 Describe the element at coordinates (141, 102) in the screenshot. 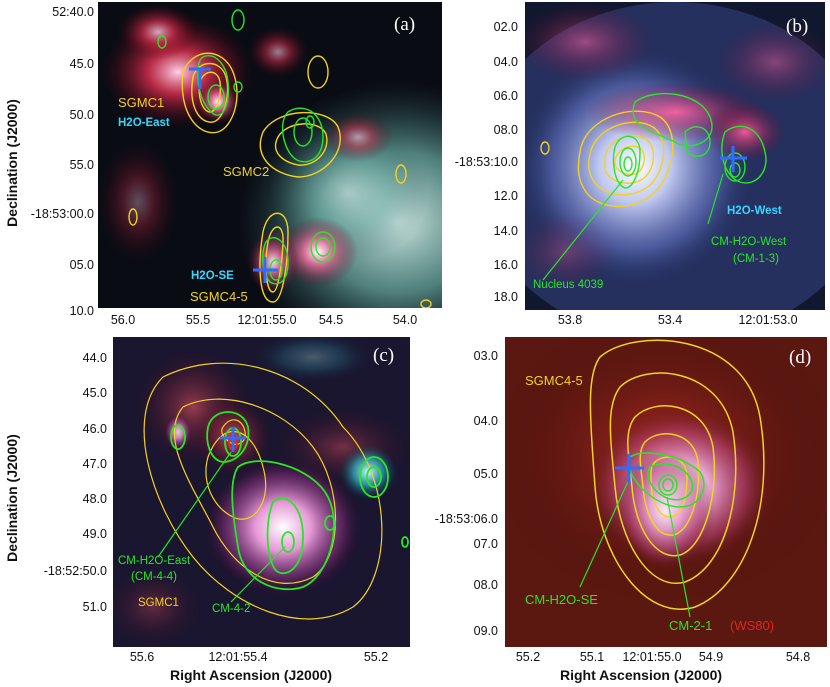

I see `annotation-sgmc1: SGMC1` at that location.